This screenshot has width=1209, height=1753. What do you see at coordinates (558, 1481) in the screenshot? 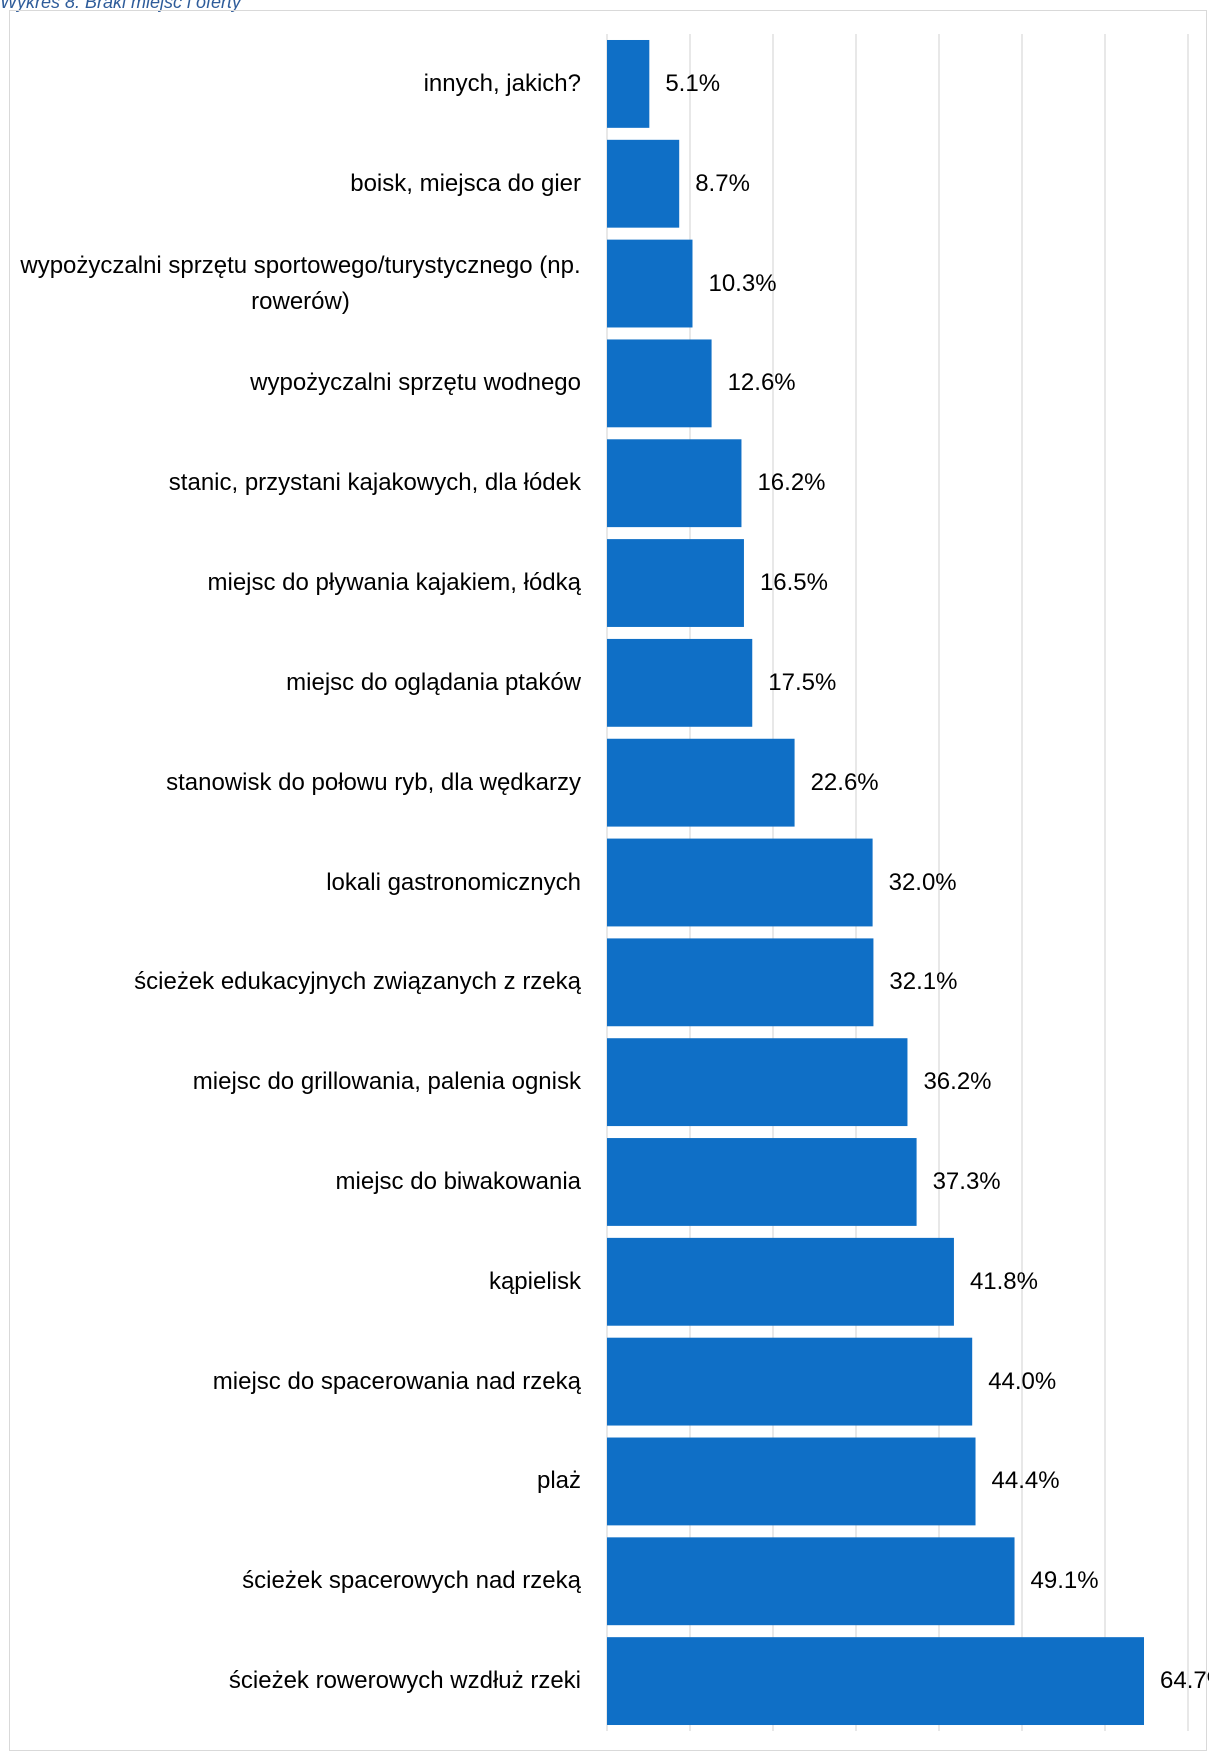
I see `y-tick-label: plaż` at bounding box center [558, 1481].